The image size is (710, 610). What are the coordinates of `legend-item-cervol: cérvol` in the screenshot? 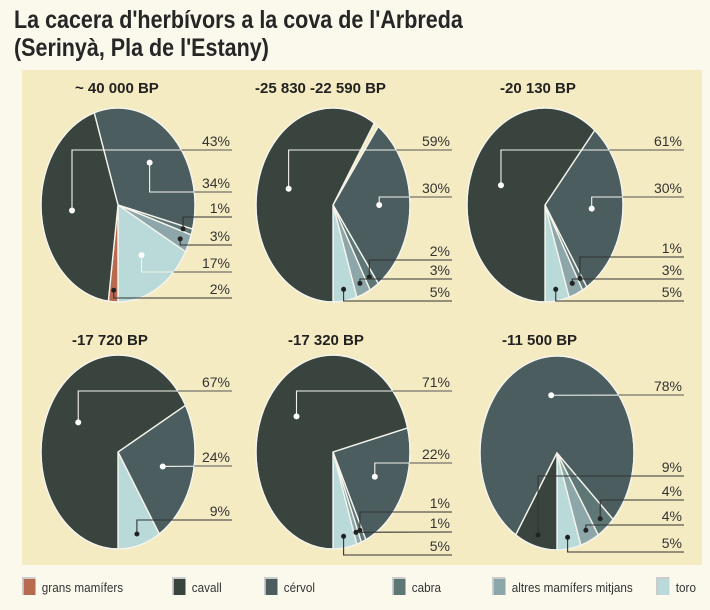 It's located at (289, 586).